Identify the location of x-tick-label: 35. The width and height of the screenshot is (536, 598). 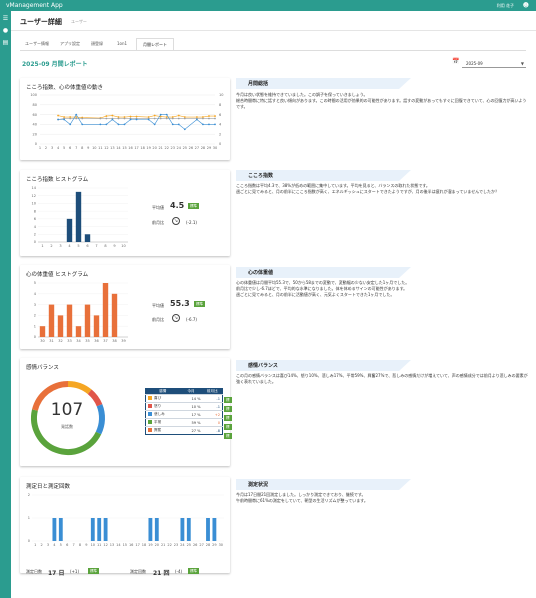
(87, 341).